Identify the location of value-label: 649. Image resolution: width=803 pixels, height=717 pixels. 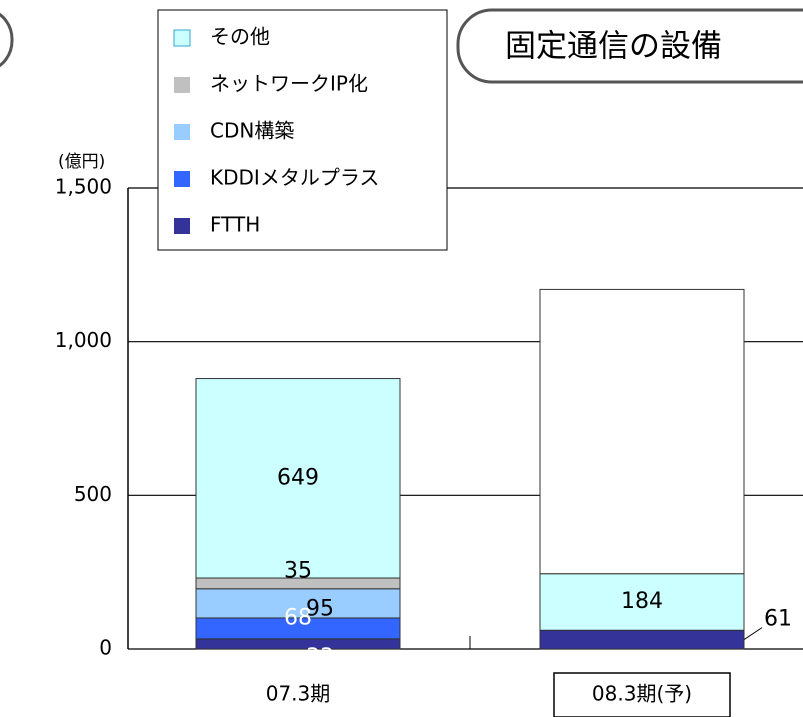
(298, 477).